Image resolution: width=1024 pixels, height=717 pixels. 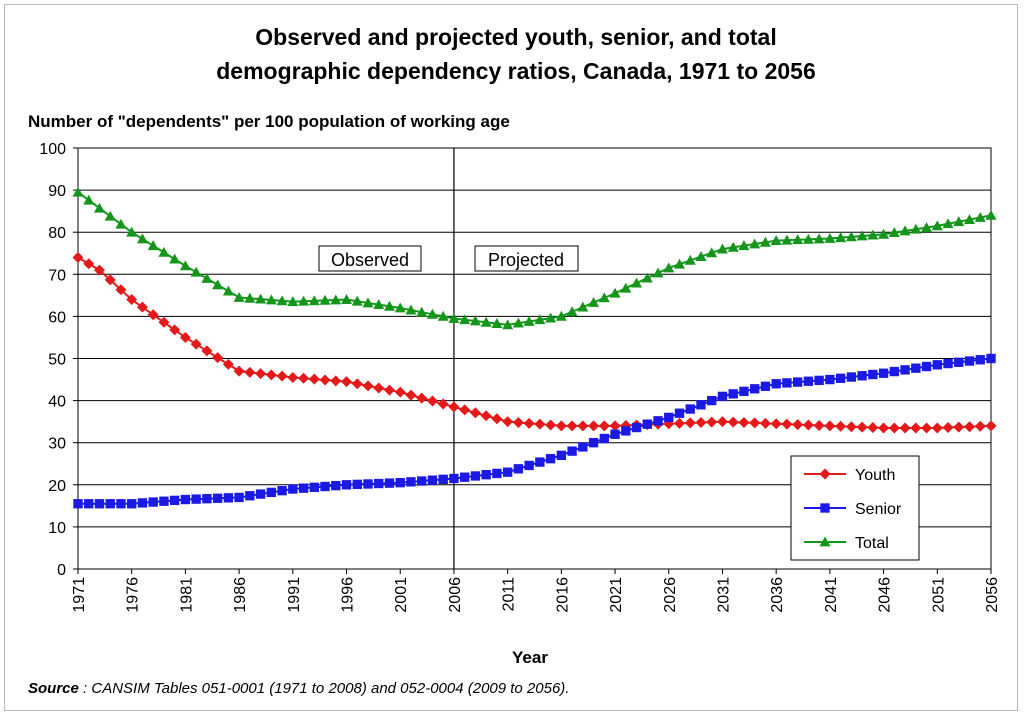 I want to click on x-tick-label: 1996, so click(x=348, y=595).